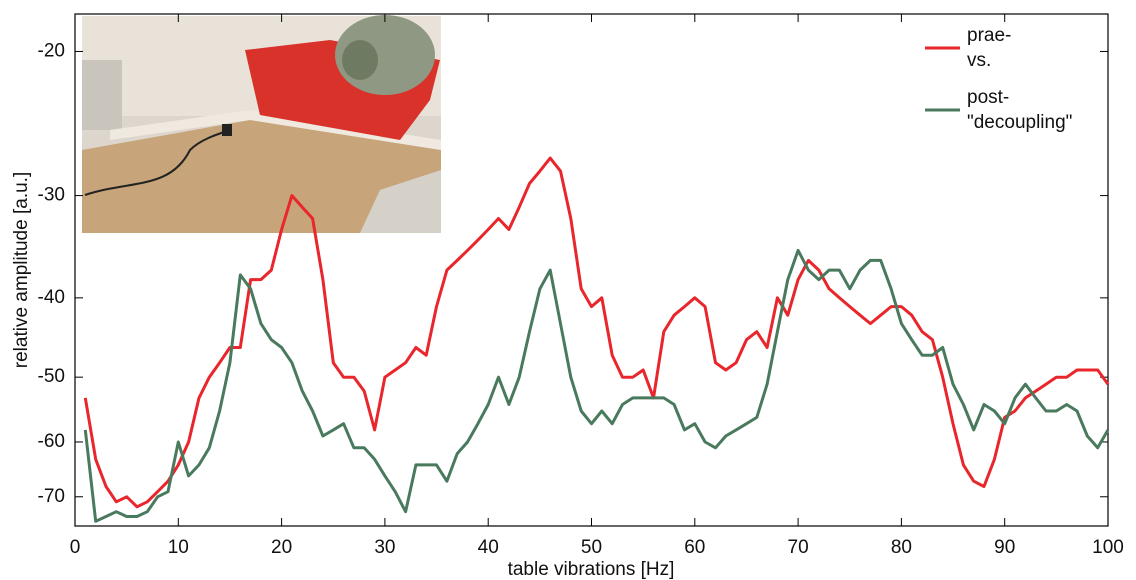 The width and height of the screenshot is (1136, 580). Describe the element at coordinates (488, 547) in the screenshot. I see `x-tick-label: 40` at that location.